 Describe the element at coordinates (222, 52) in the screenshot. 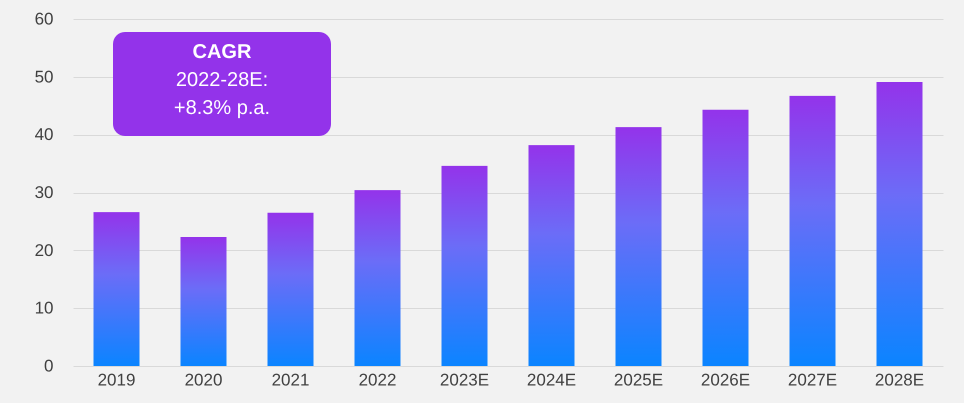

I see `annotation: CAGR` at that location.